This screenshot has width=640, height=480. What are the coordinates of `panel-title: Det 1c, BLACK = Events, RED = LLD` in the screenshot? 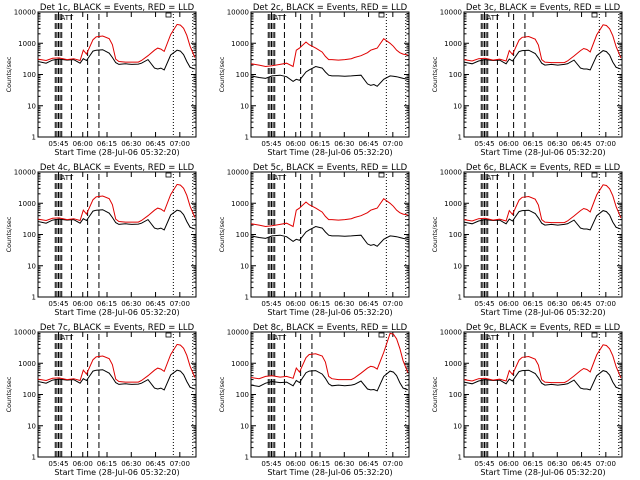 It's located at (117, 8).